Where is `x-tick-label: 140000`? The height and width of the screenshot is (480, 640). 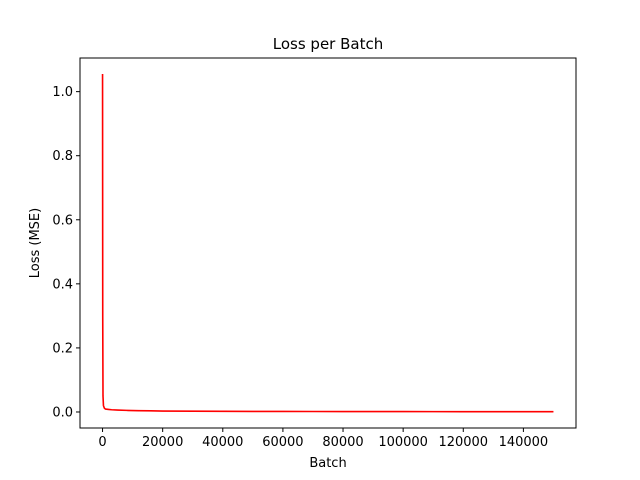 x-tick-label: 140000 is located at coordinates (524, 442).